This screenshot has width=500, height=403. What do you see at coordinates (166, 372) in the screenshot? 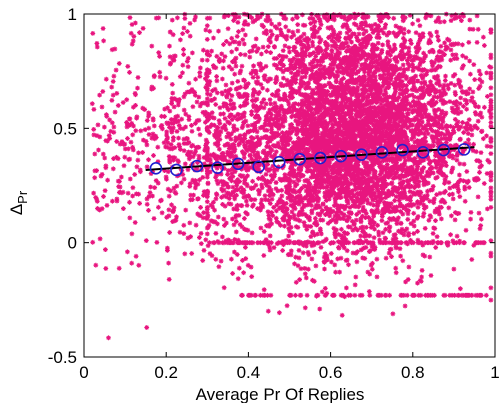
I see `x-tick-label: 0.2` at bounding box center [166, 372].